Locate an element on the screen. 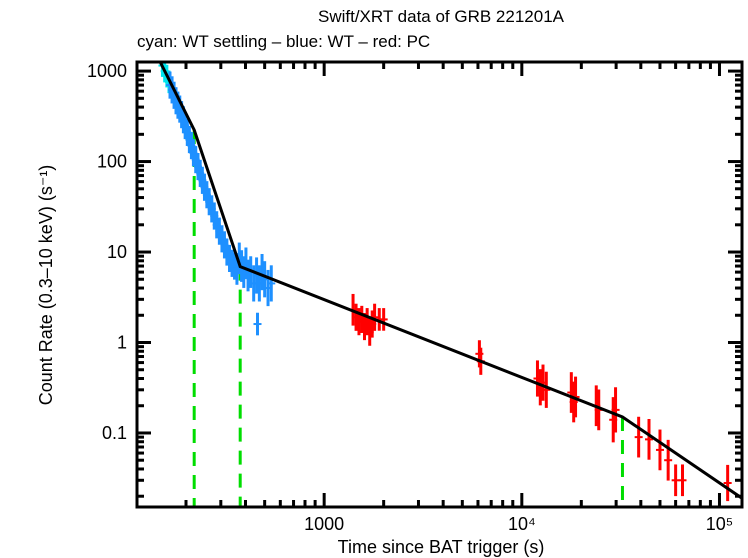  y-tick-label: 10 is located at coordinates (117, 252).